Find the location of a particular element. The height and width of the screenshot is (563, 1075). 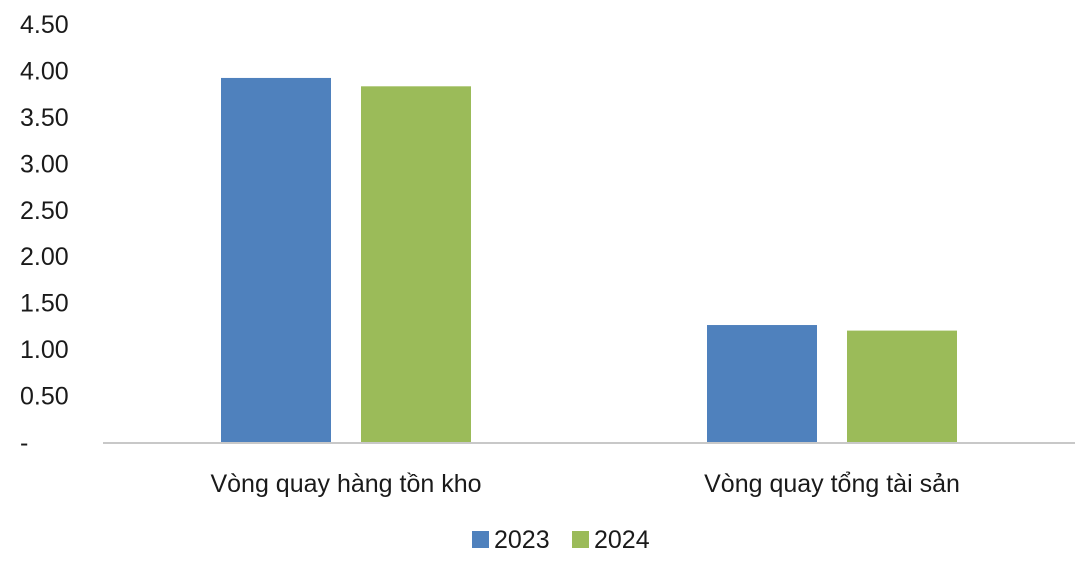

y-tick-label: 1.00 is located at coordinates (44, 350).